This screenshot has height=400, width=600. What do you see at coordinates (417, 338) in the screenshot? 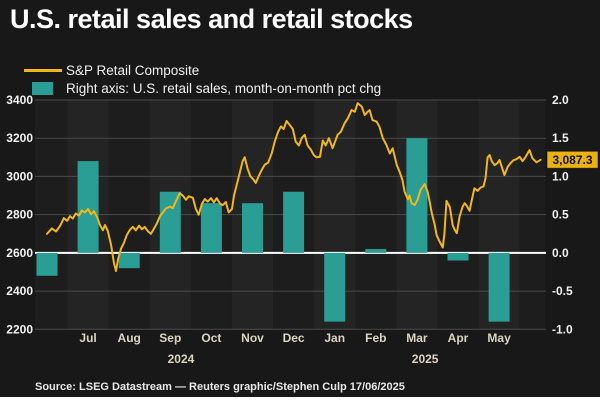
I see `x-month-label: Mar` at bounding box center [417, 338].